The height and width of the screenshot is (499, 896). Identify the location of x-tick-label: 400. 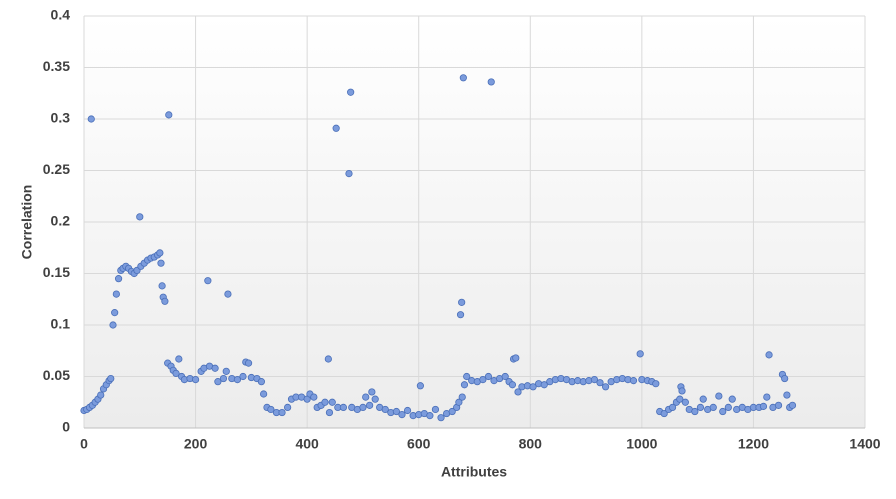
(307, 444).